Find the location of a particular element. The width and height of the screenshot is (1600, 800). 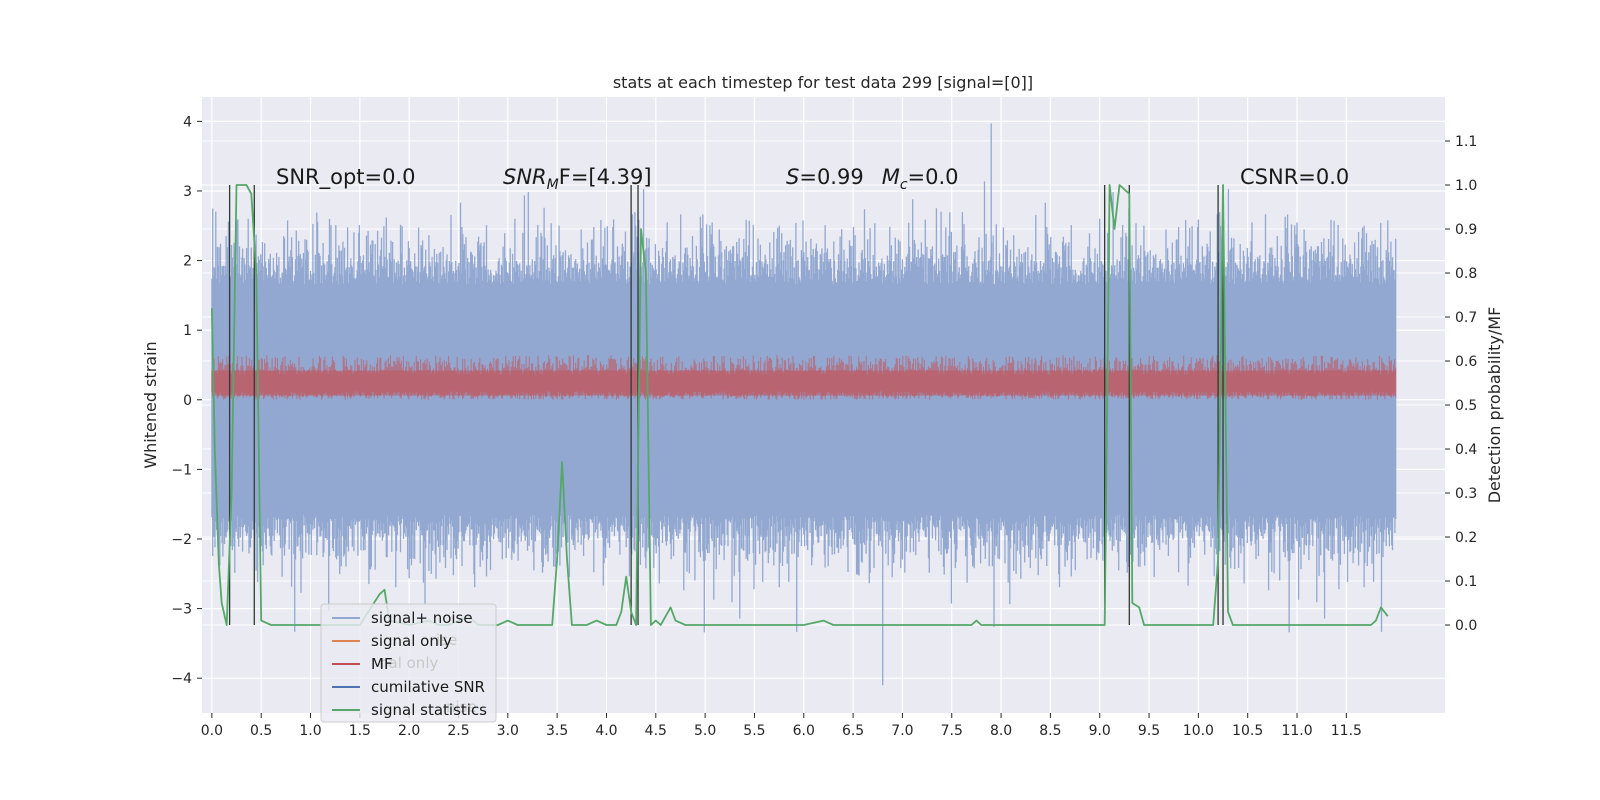

y2-tick-label: 0.2 is located at coordinates (1466, 538).